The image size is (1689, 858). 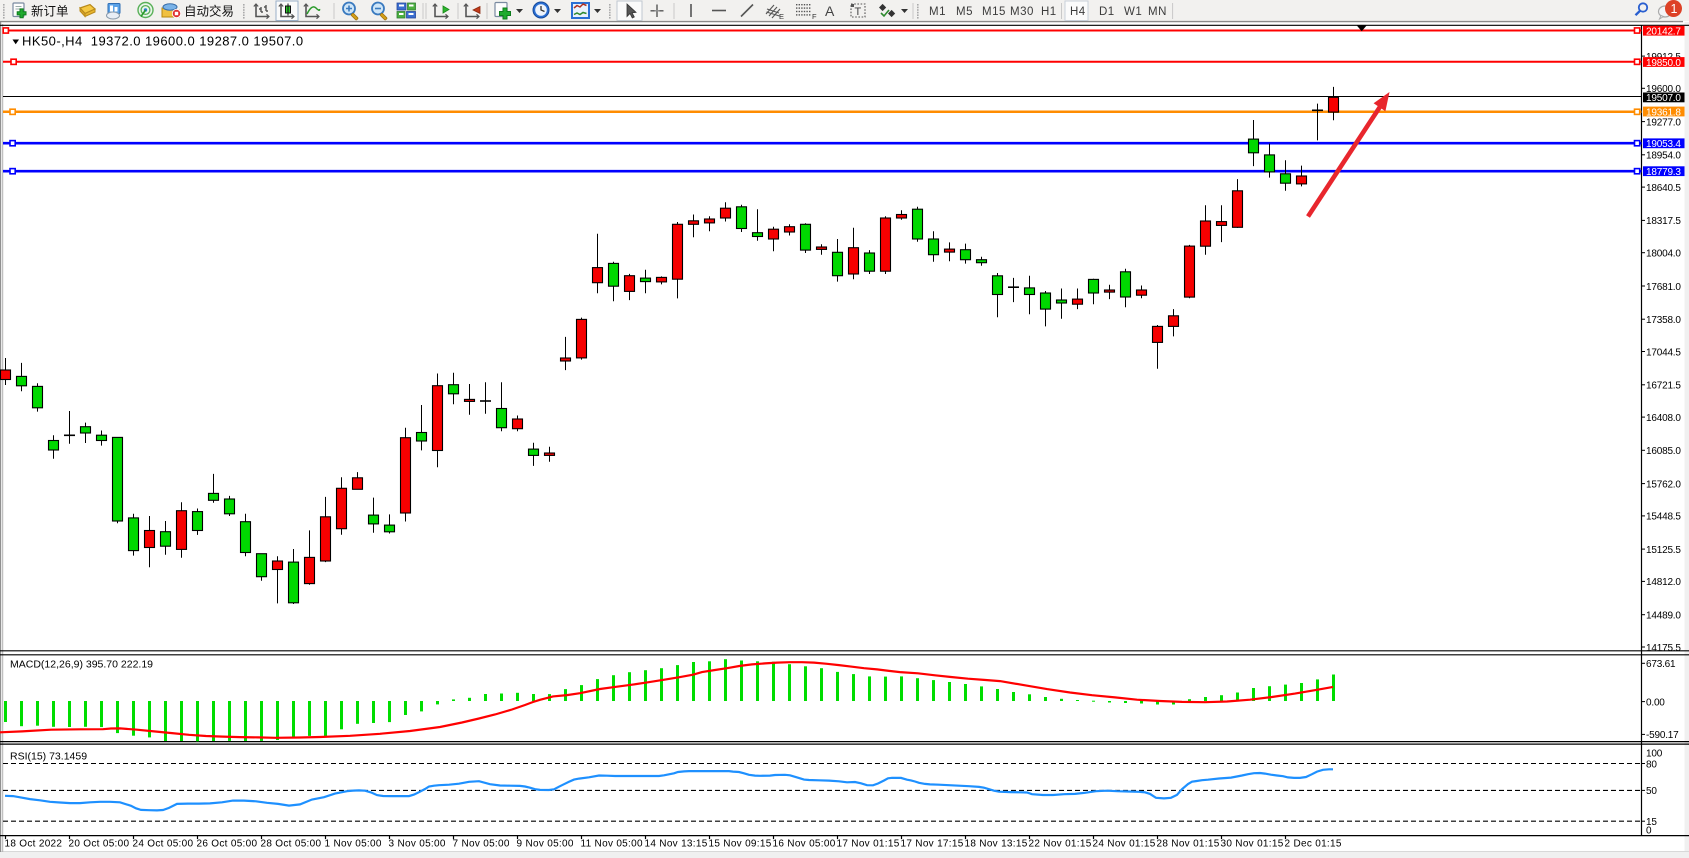 What do you see at coordinates (1663, 122) in the screenshot?
I see `svg-text: 19277.0` at bounding box center [1663, 122].